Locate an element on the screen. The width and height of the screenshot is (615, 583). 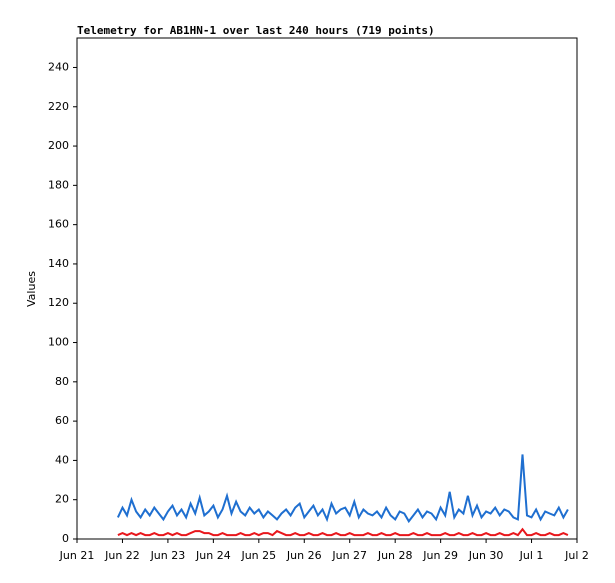
y-tick-label: 160 is located at coordinates (58, 224).